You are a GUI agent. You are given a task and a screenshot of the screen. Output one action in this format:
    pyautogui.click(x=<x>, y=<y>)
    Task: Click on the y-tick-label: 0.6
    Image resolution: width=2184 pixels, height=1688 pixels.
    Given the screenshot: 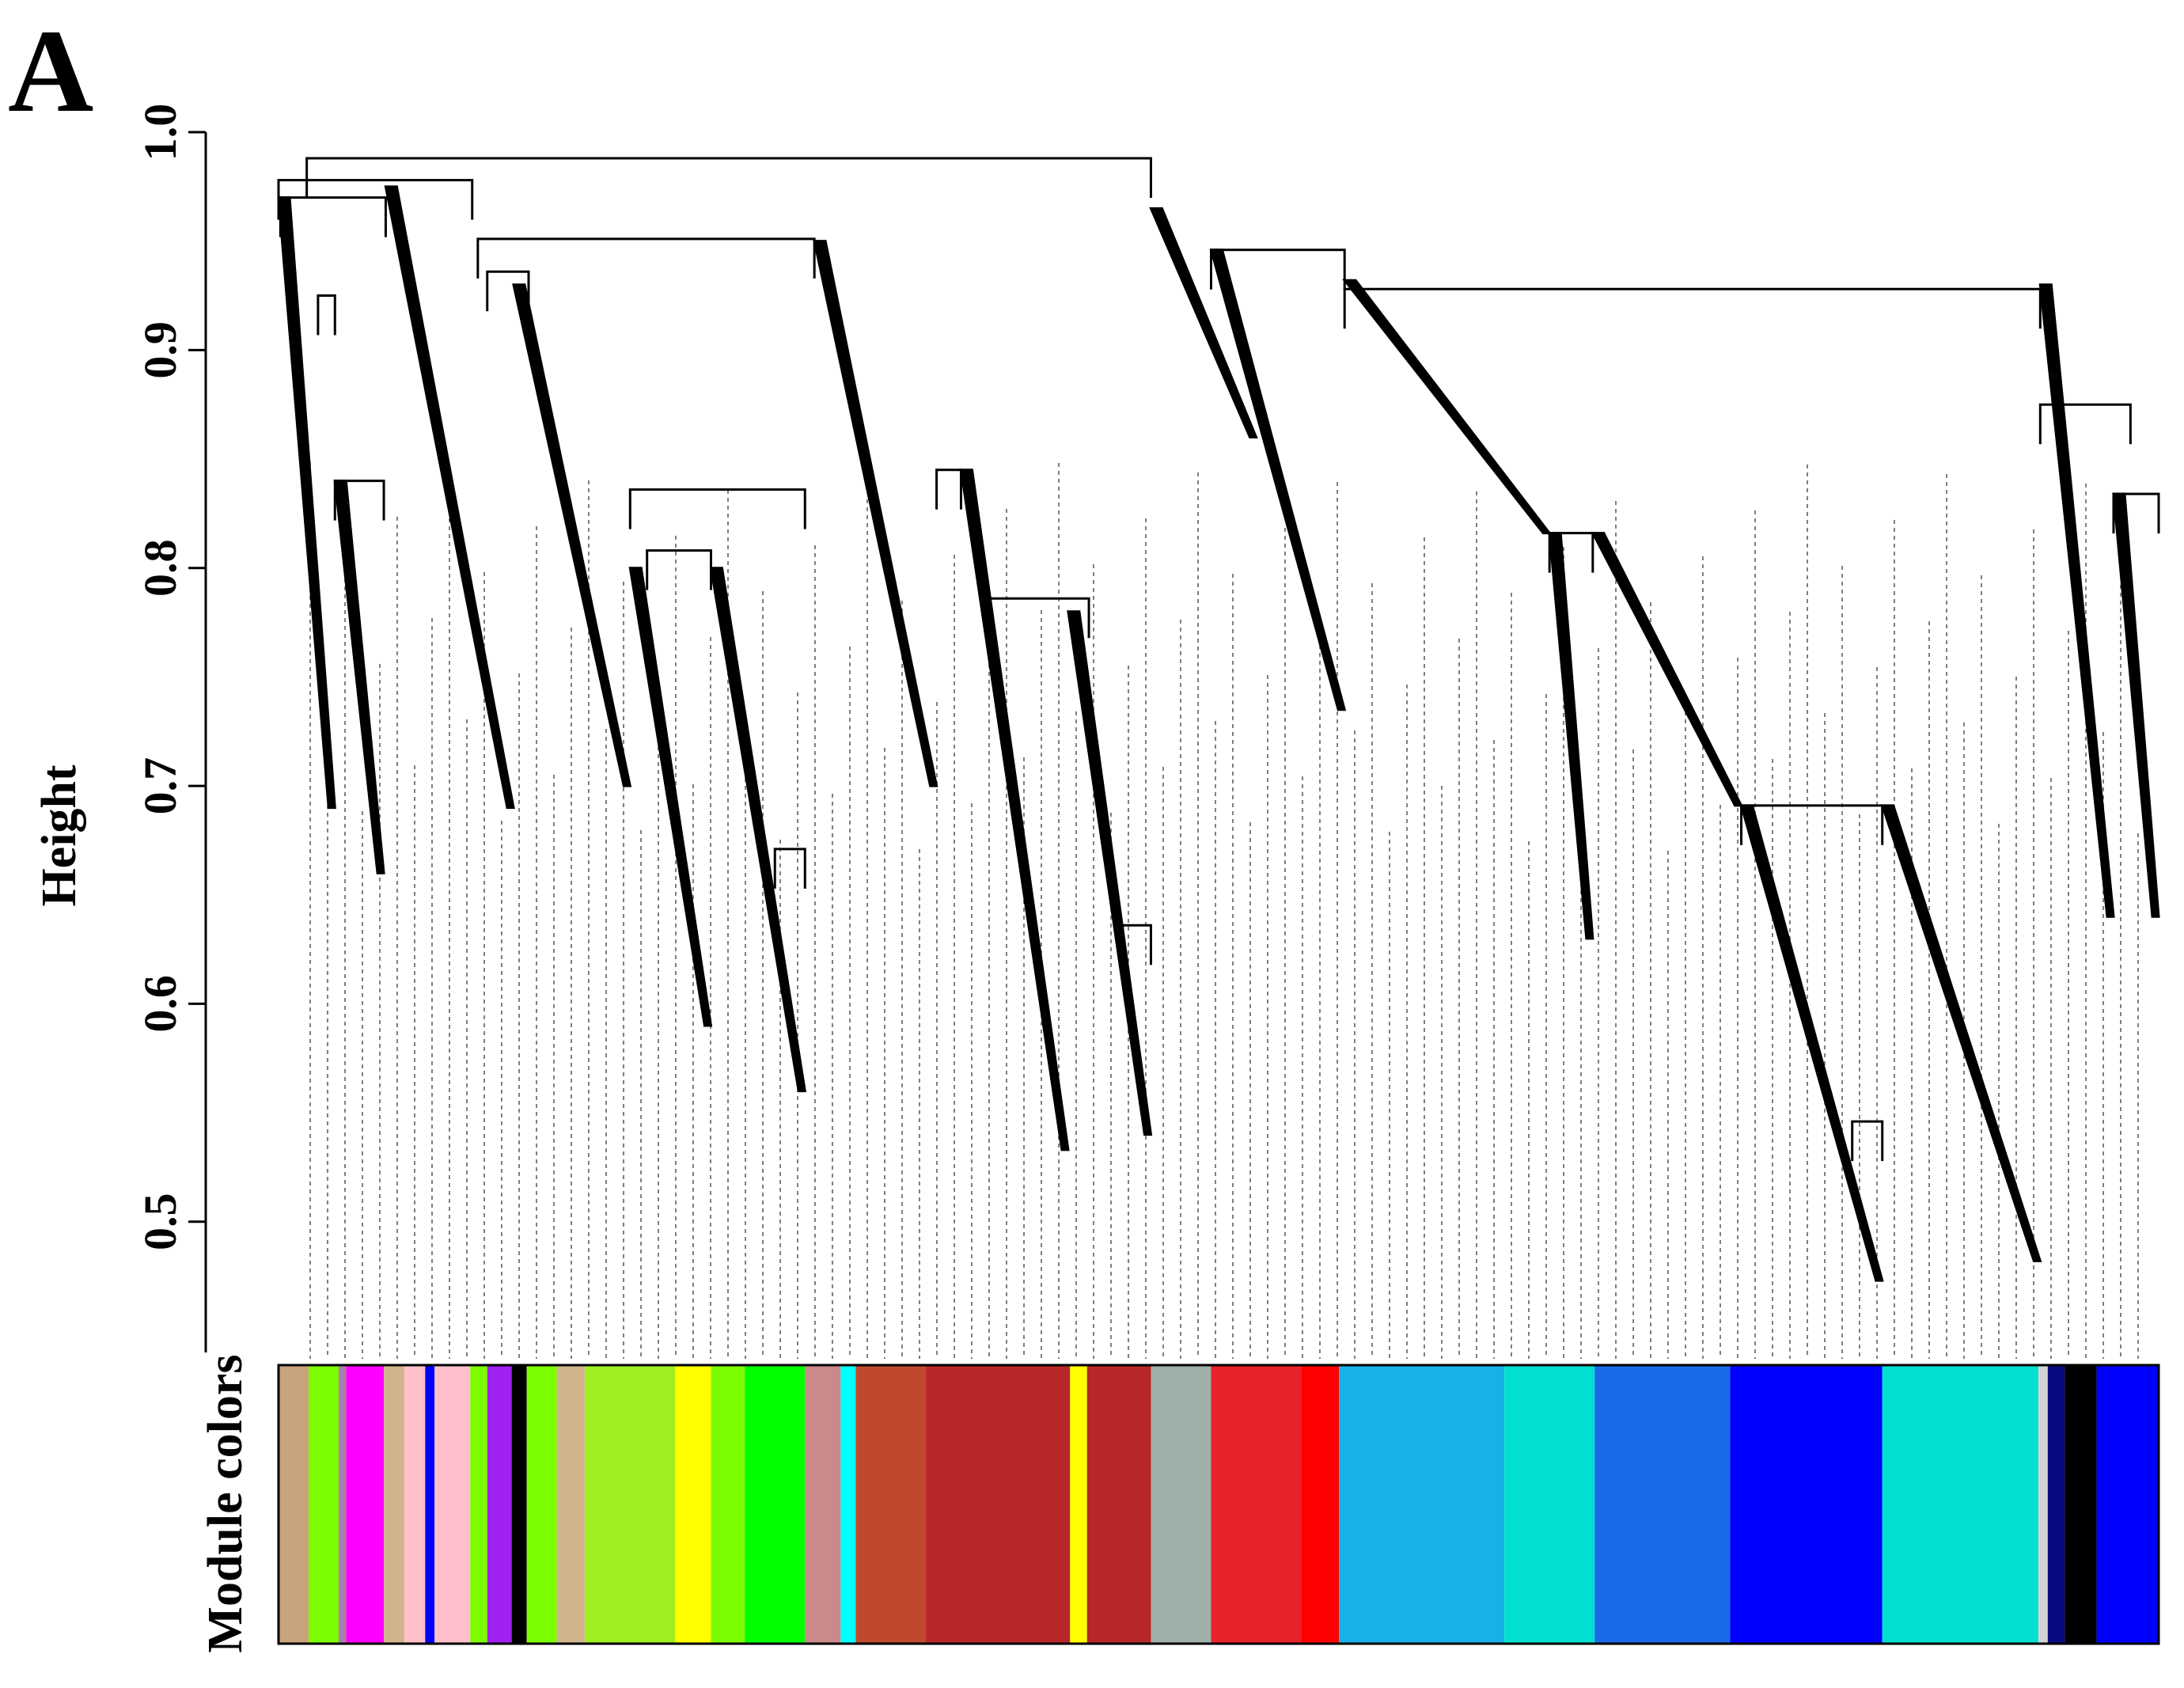 What is the action you would take?
    pyautogui.click(x=160, y=1004)
    